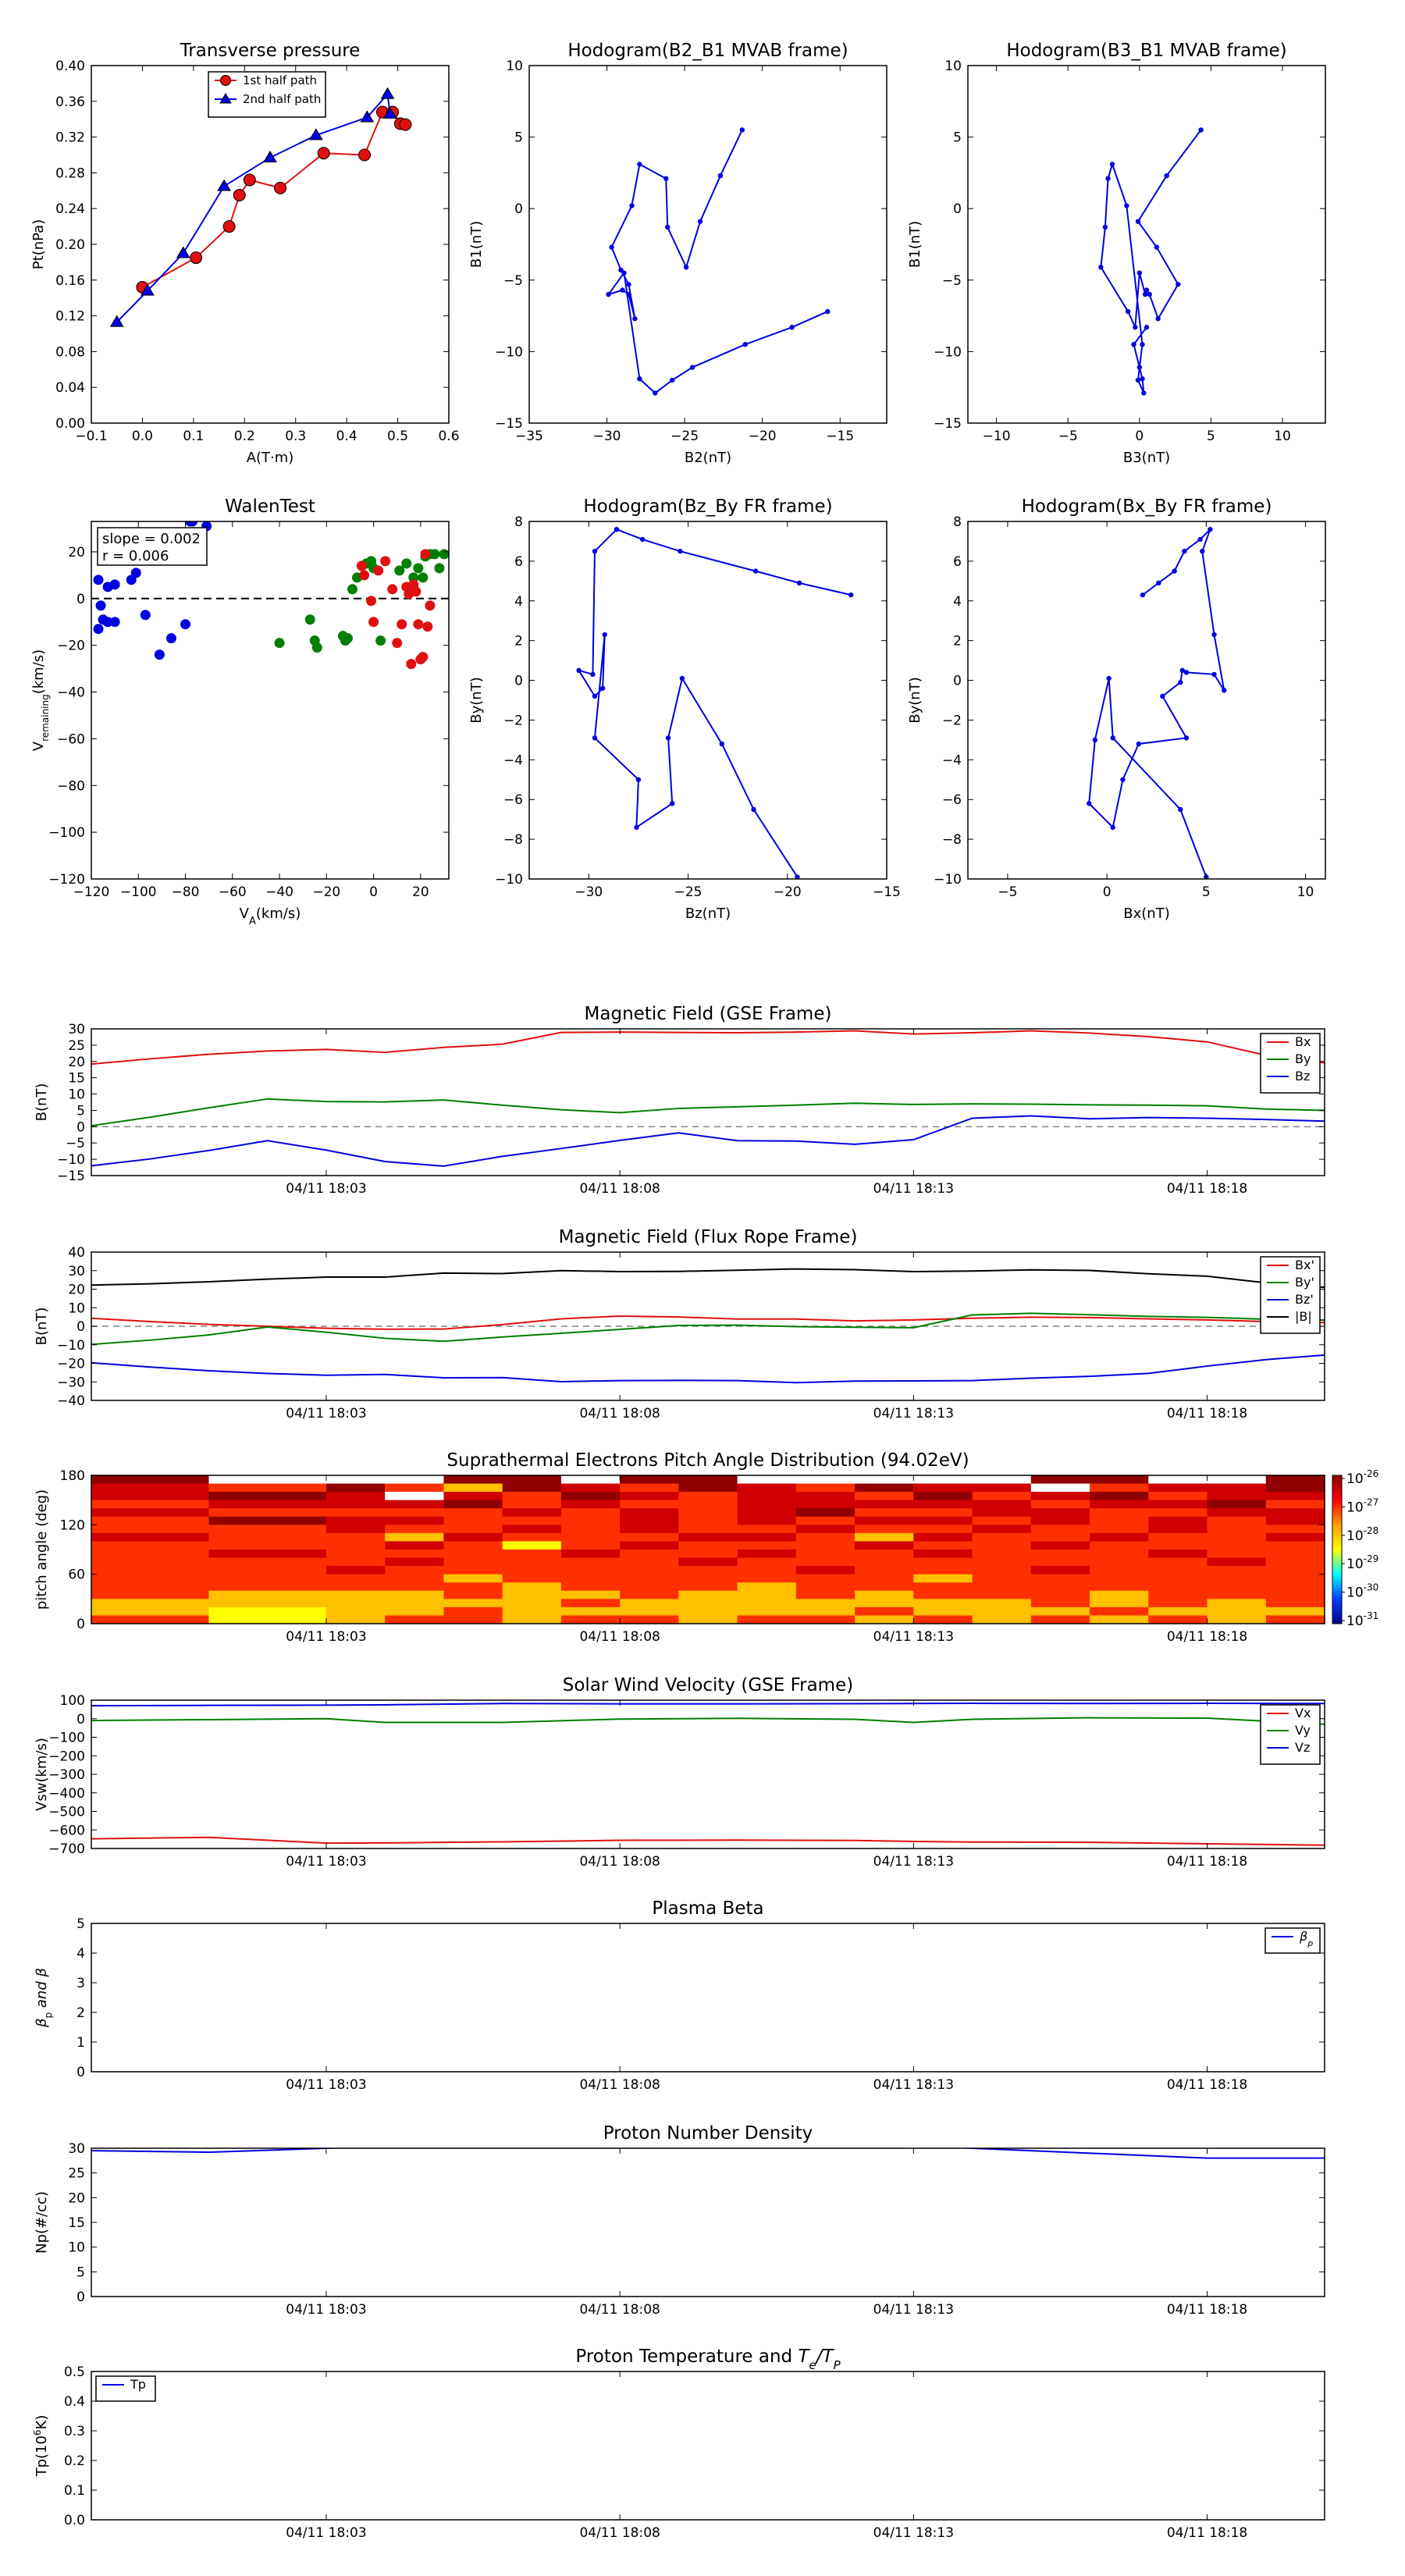 The image size is (1405, 2576). I want to click on label-part: (km/s), so click(278, 914).